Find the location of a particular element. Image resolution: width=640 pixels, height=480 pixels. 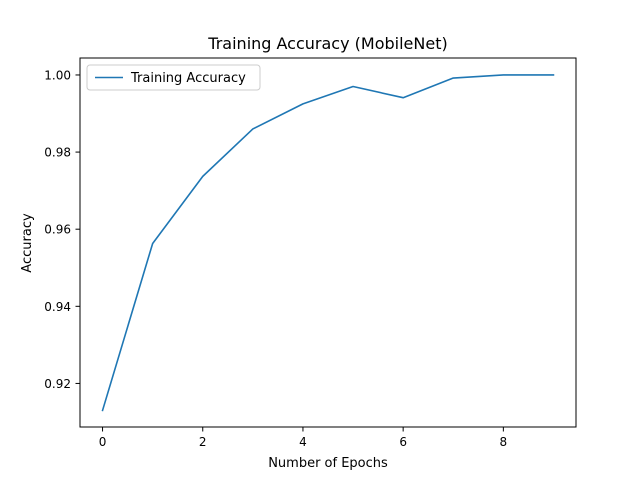

y-axis-label: Accuracy is located at coordinates (27, 243).